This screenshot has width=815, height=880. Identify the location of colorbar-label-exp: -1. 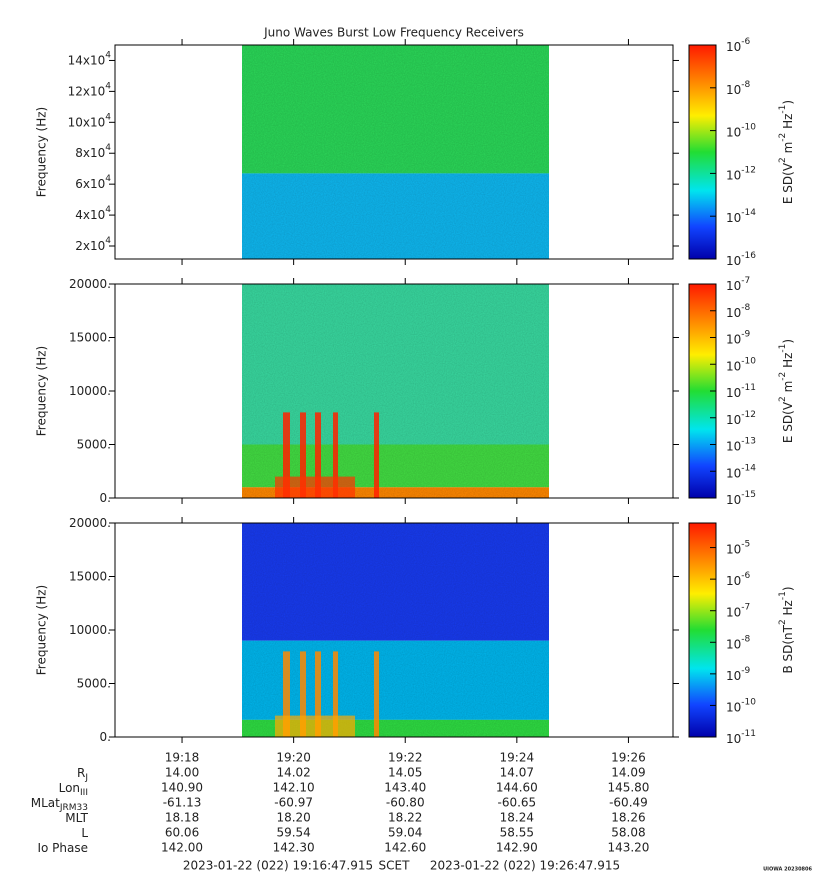
(783, 595).